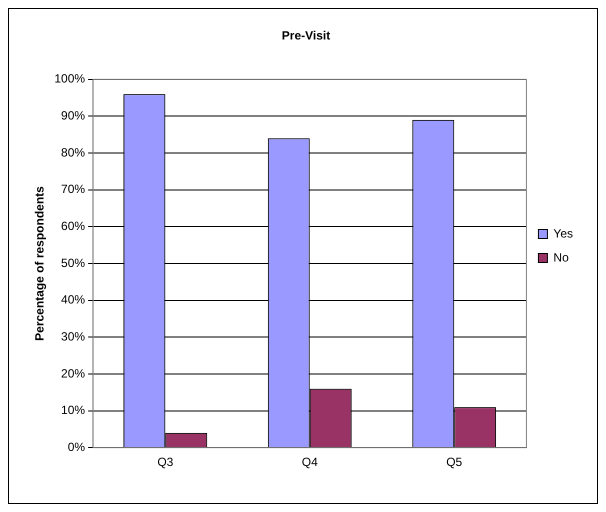 The height and width of the screenshot is (512, 606). What do you see at coordinates (39, 263) in the screenshot?
I see `y-axis-title: Percentage of respondents` at bounding box center [39, 263].